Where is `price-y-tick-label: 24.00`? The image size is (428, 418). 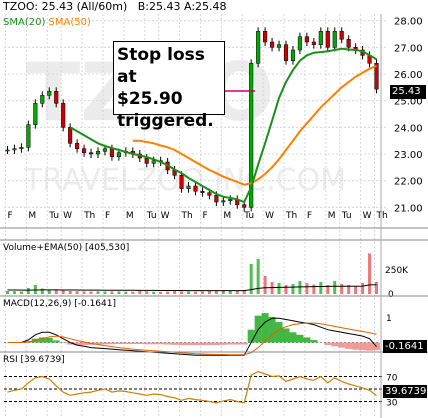 price-y-tick-label: 24.00 is located at coordinates (408, 128).